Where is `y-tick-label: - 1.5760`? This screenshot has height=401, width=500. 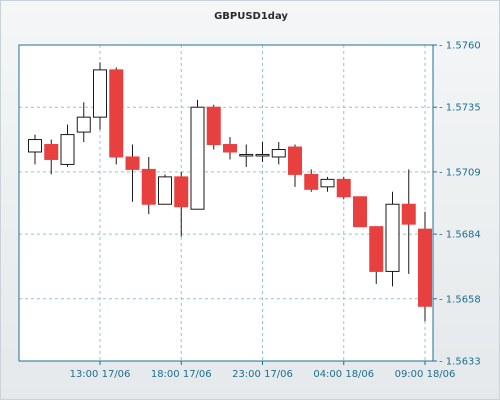 y-tick-label: - 1.5760 is located at coordinates (460, 46).